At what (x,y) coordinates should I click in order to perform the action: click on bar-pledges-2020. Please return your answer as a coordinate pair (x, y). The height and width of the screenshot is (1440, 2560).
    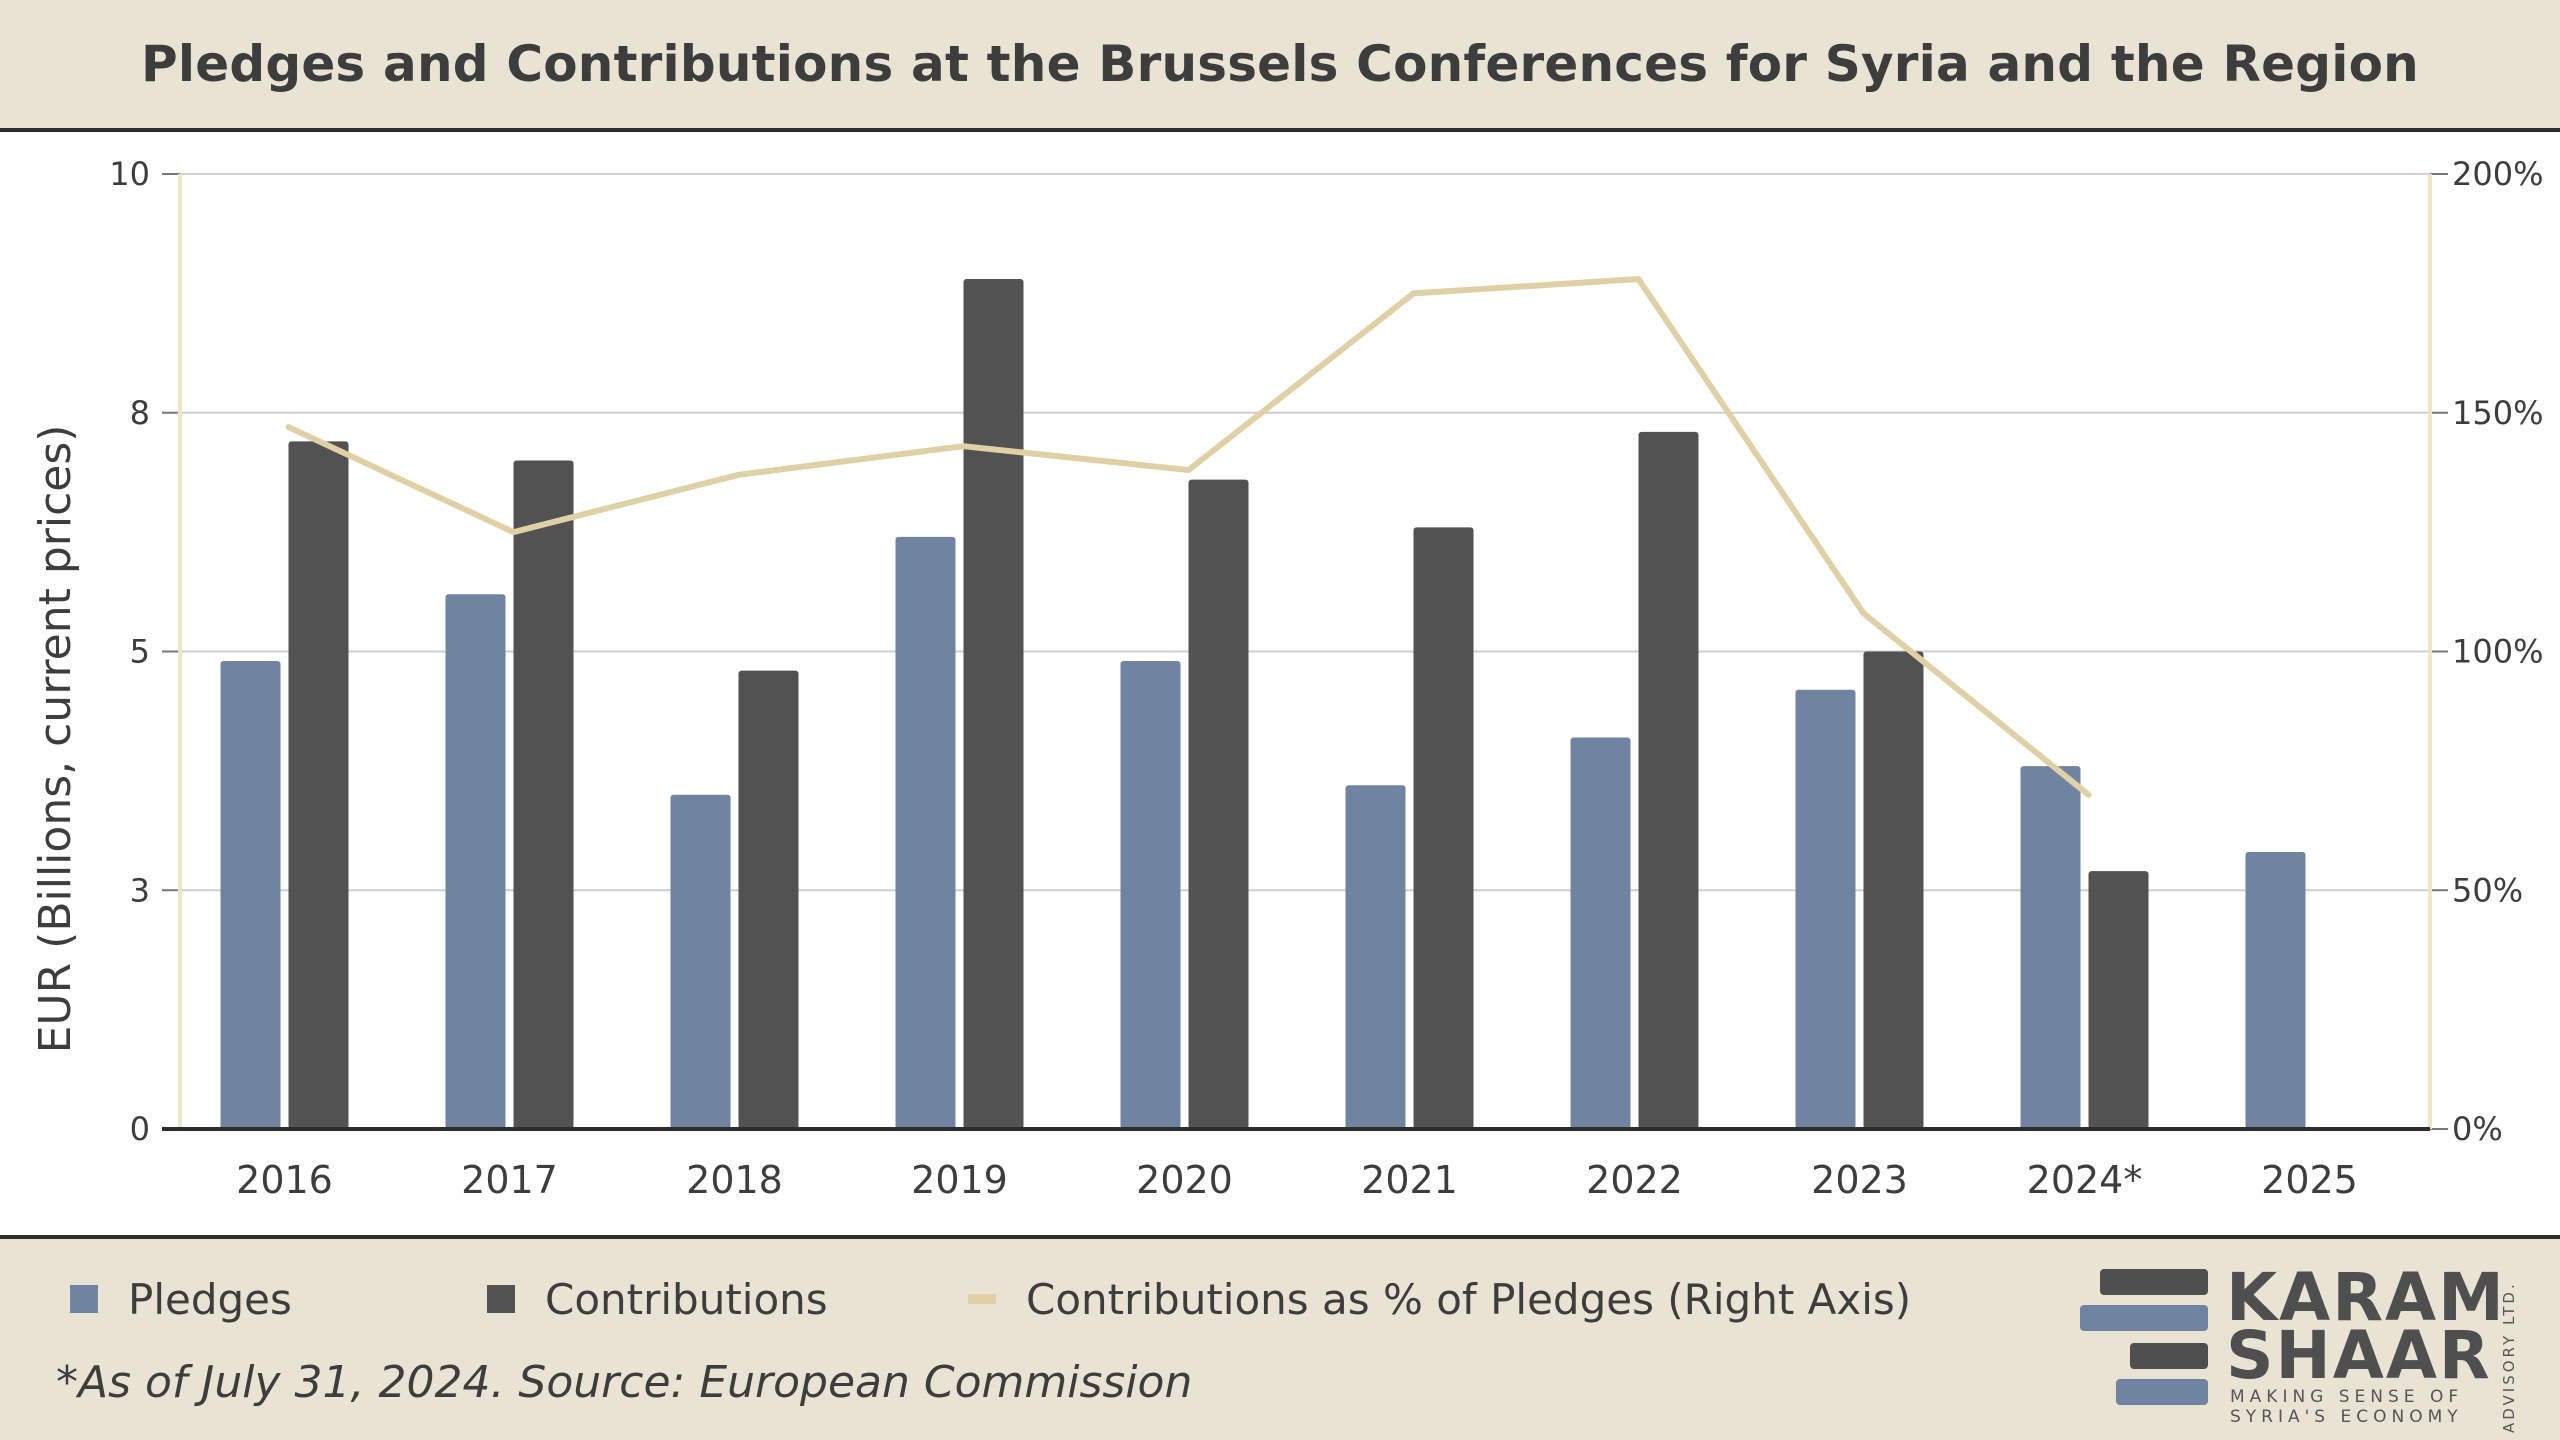
    Looking at the image, I should click on (1150, 895).